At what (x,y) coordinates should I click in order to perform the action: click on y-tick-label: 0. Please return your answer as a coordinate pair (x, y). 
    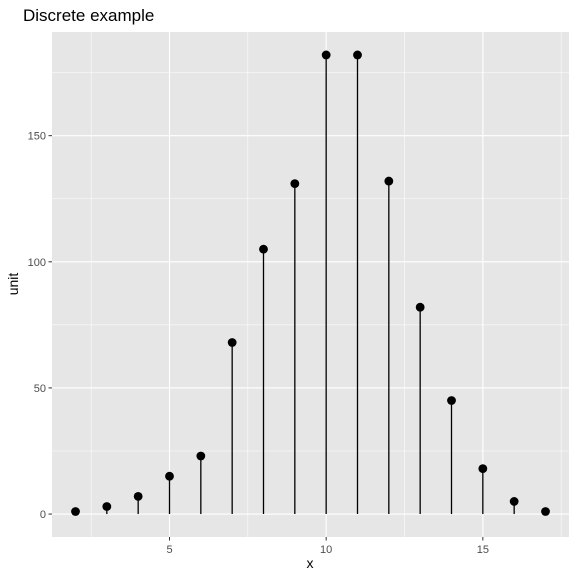
    Looking at the image, I should click on (43, 515).